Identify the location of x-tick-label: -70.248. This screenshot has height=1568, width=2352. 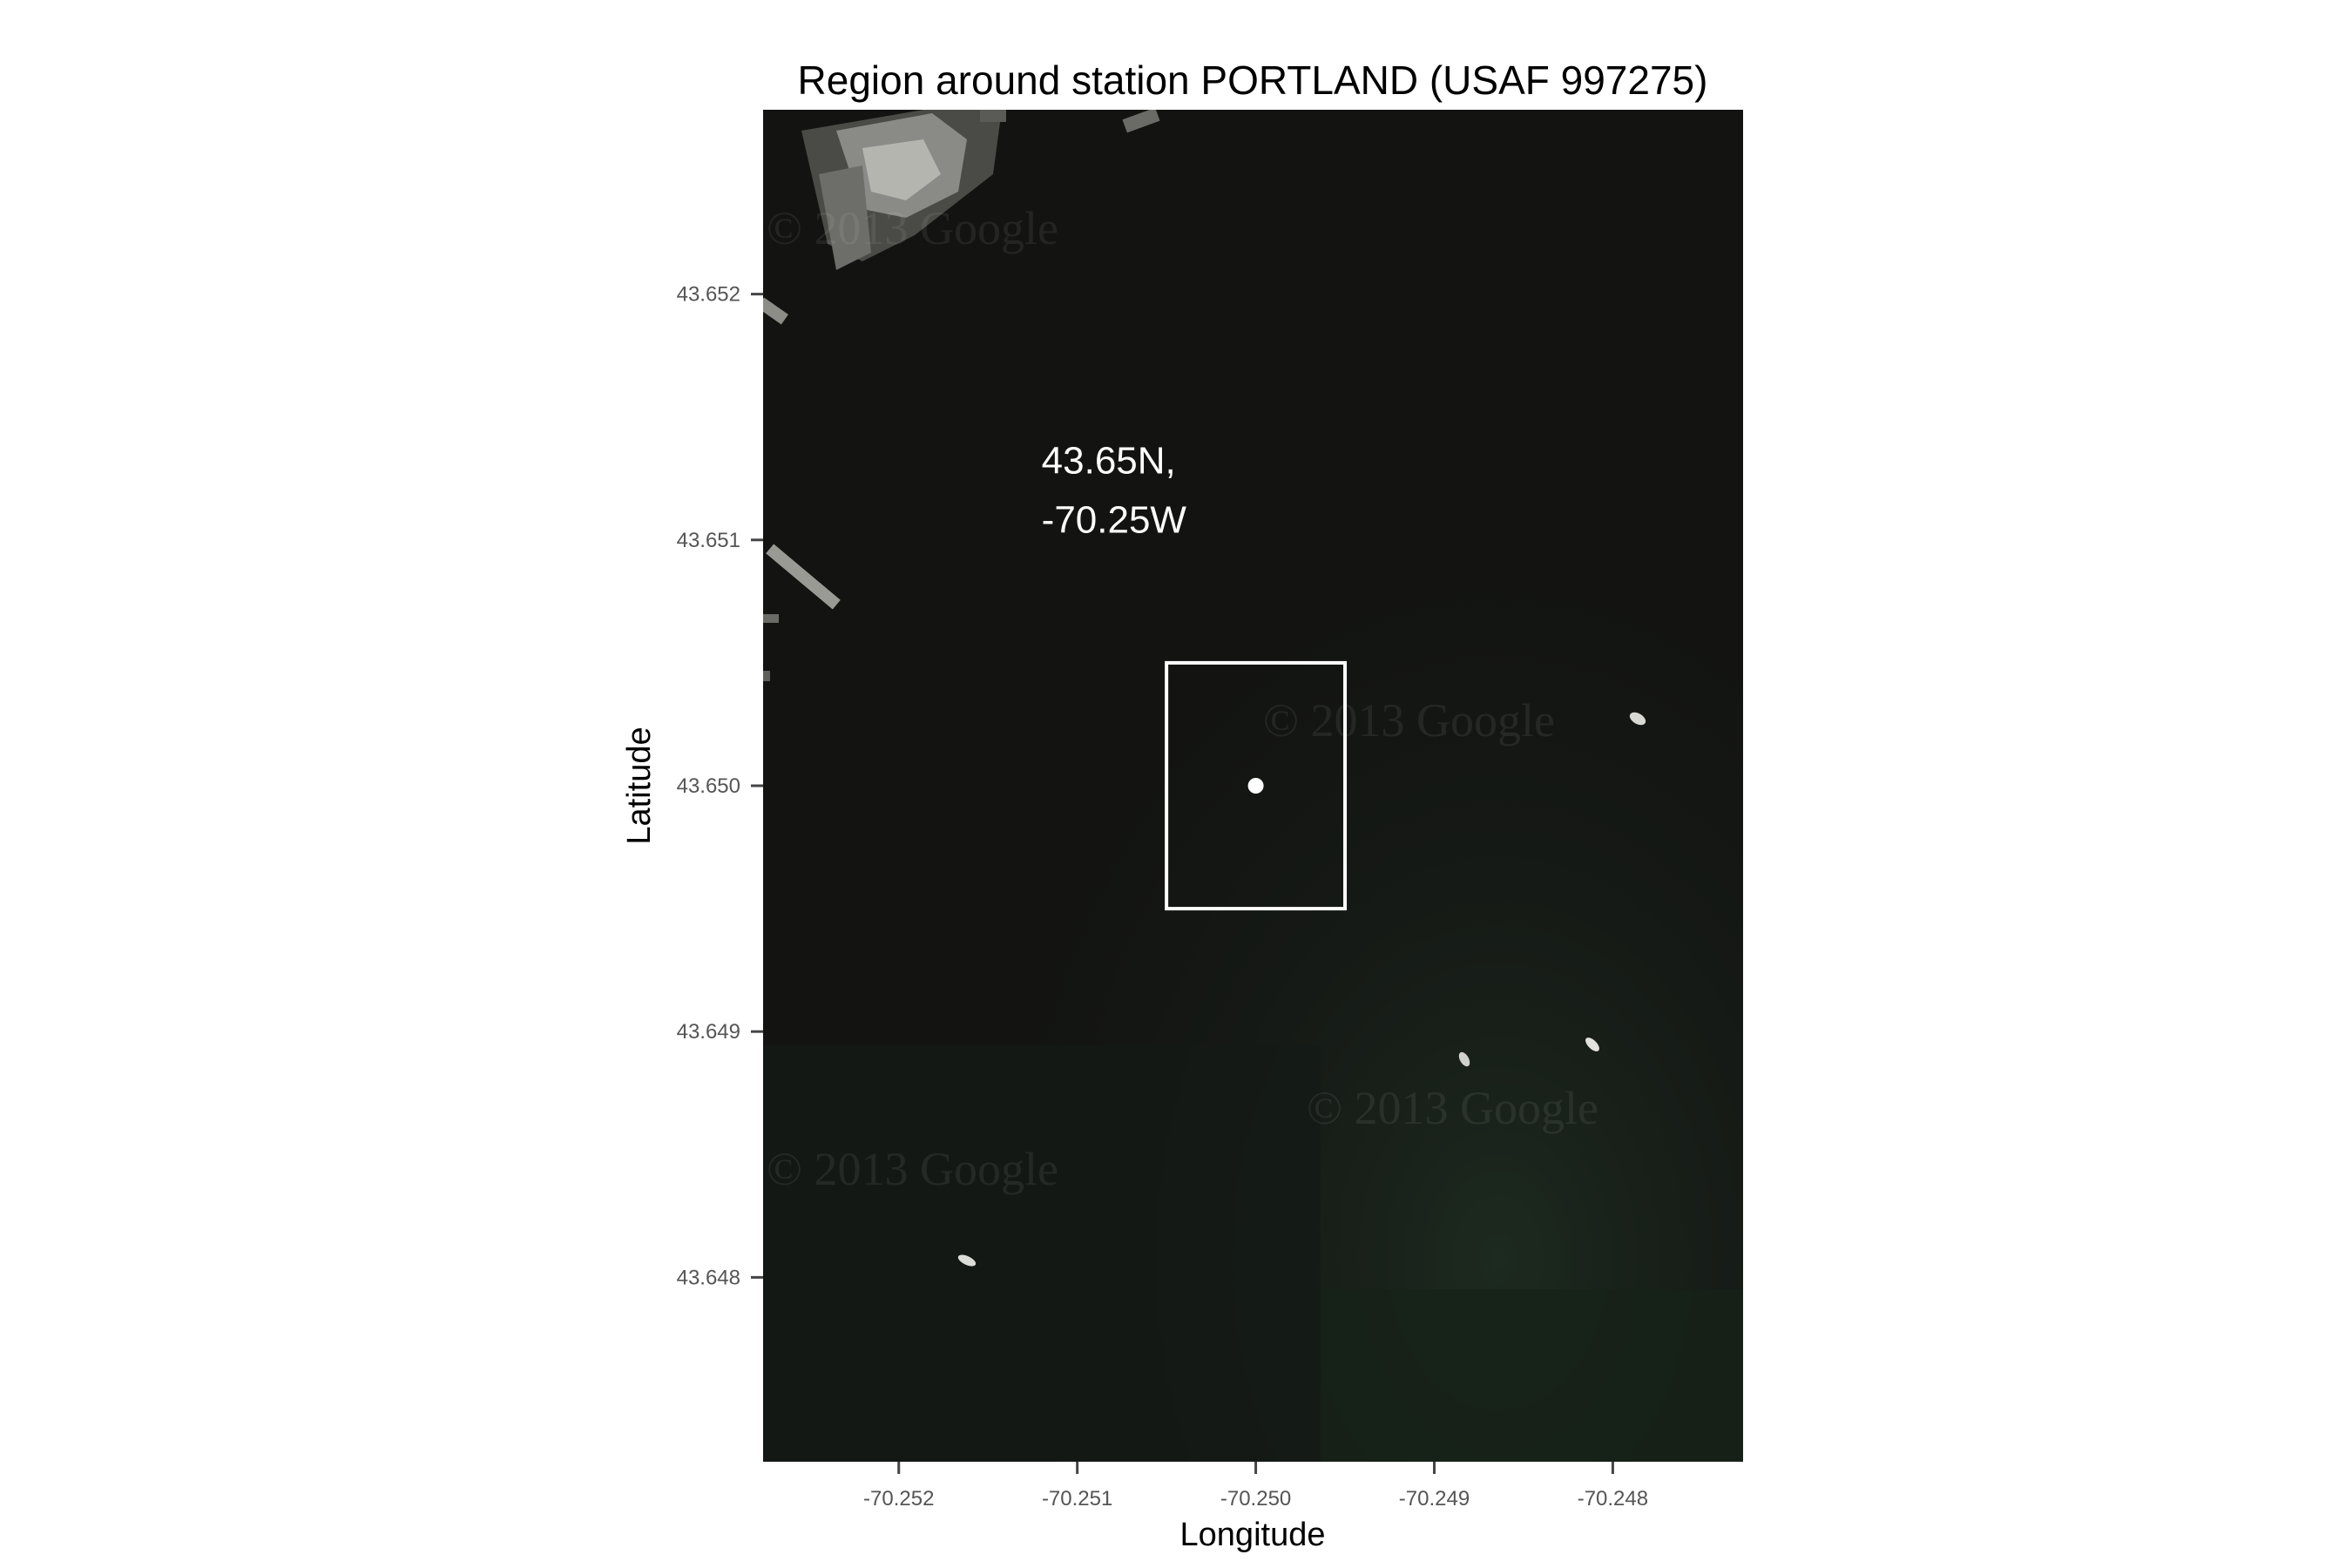
(1613, 1499).